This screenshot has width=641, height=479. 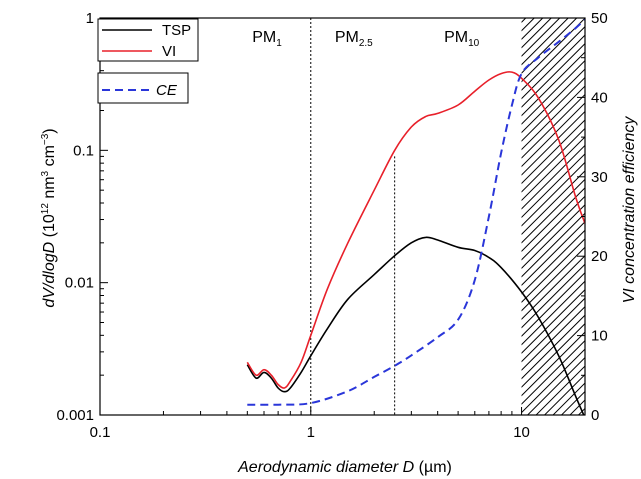 What do you see at coordinates (100, 432) in the screenshot?
I see `x-tick-label: 0.1` at bounding box center [100, 432].